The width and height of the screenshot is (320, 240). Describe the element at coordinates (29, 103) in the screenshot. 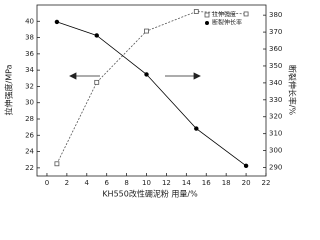

I see `y-tick-label: 30` at that location.